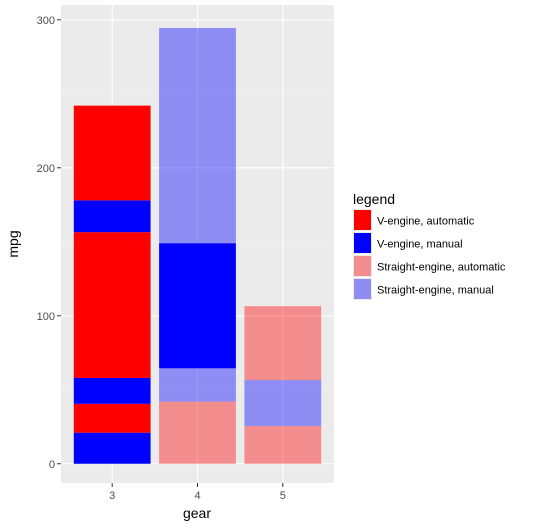 The image size is (548, 528). Describe the element at coordinates (283, 496) in the screenshot. I see `x-tick-label: 5` at that location.